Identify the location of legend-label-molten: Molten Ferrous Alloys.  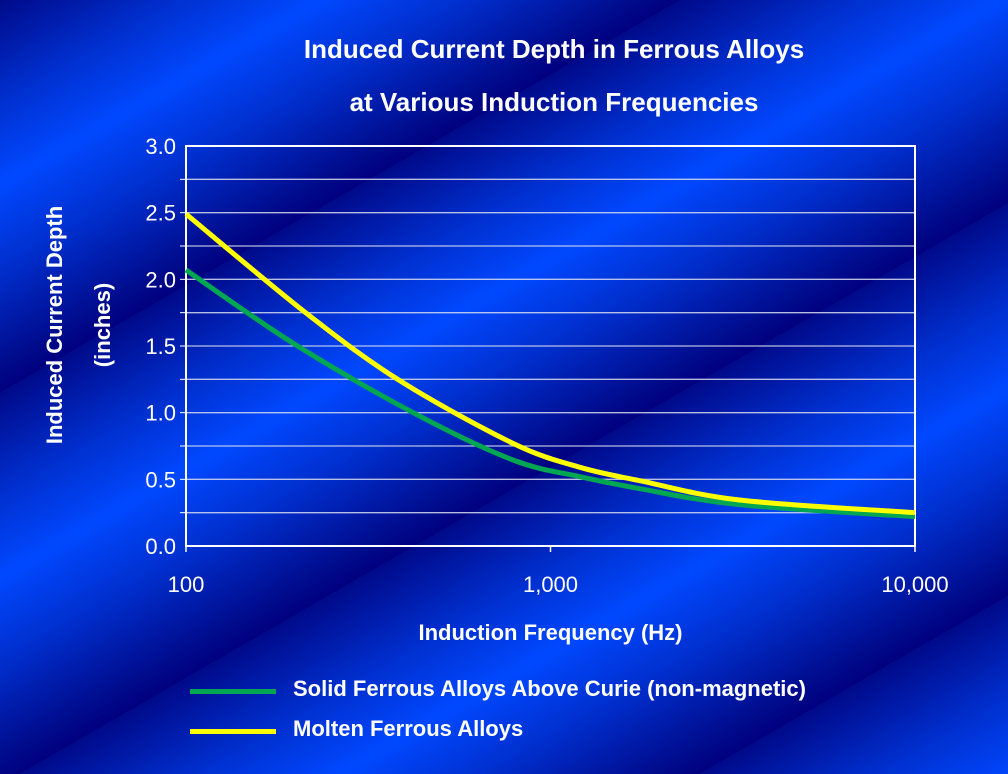
(408, 728).